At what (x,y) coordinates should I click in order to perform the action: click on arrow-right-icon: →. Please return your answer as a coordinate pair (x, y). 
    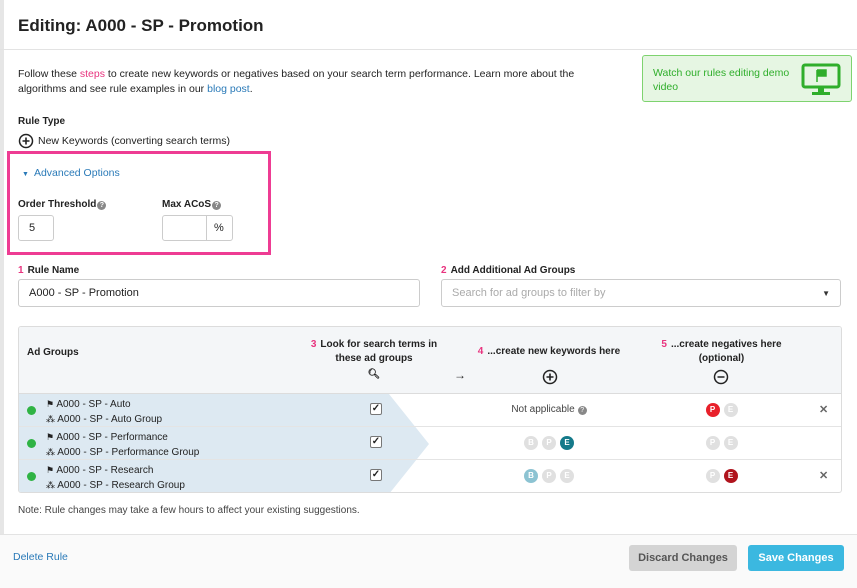
    Looking at the image, I should click on (460, 375).